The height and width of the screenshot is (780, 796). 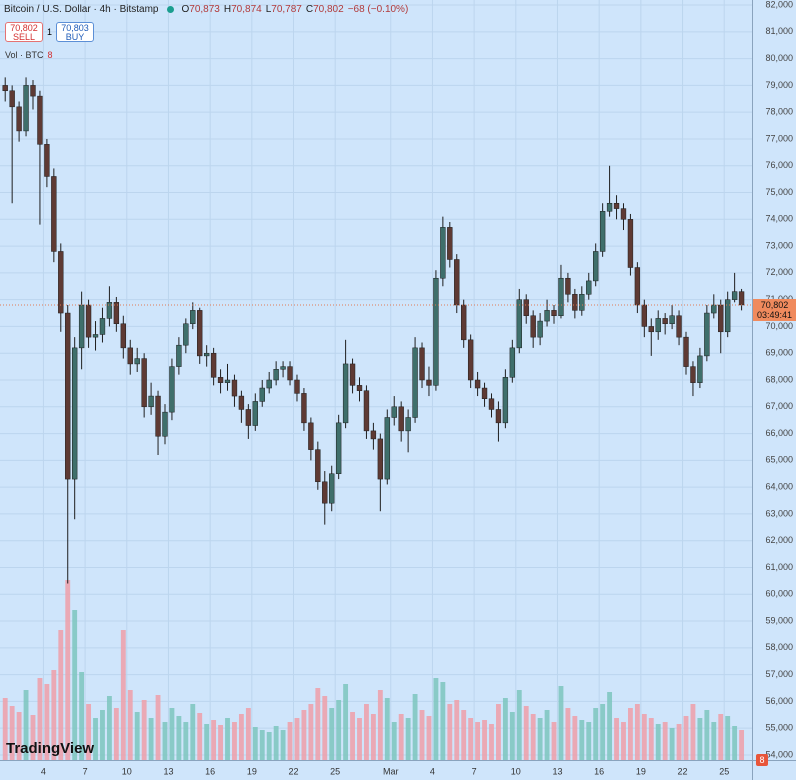 What do you see at coordinates (391, 771) in the screenshot?
I see `x-tick-label: Mar` at bounding box center [391, 771].